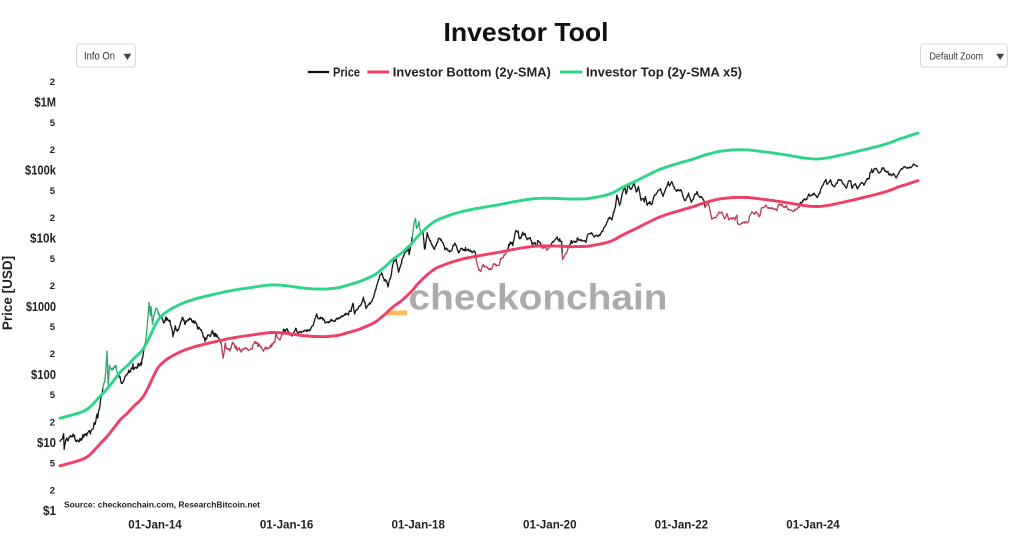  I want to click on svg-text: 01-Jan-14, so click(155, 525).